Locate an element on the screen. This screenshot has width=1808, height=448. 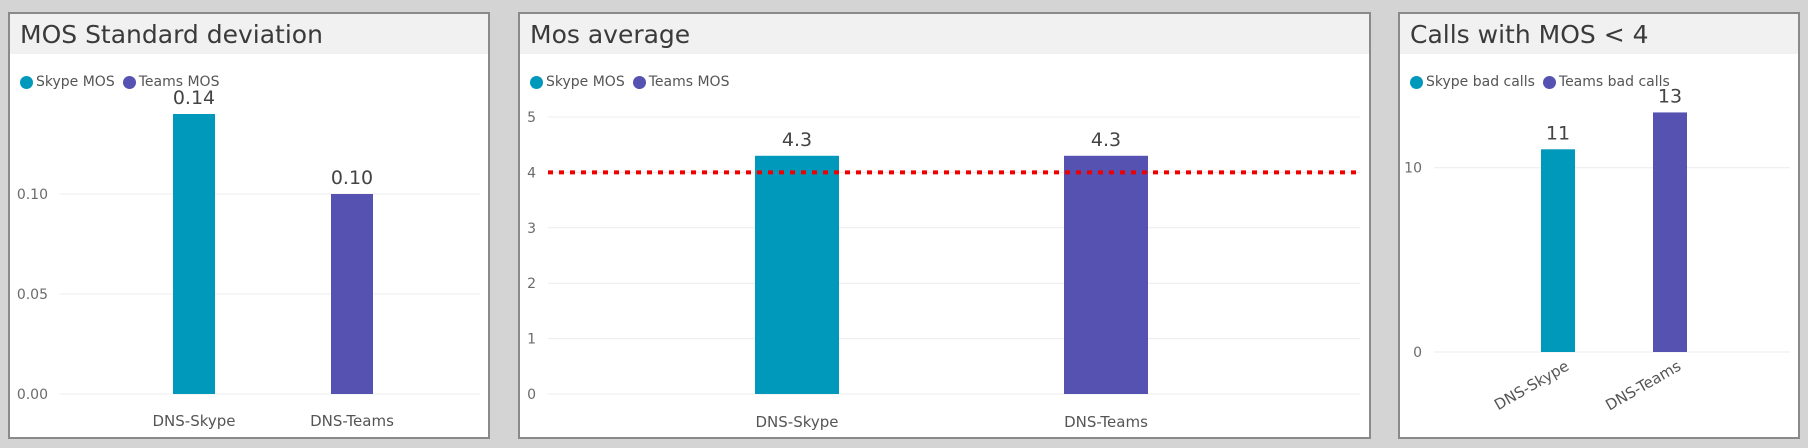
y-tick-label: 0.05 is located at coordinates (32, 295).